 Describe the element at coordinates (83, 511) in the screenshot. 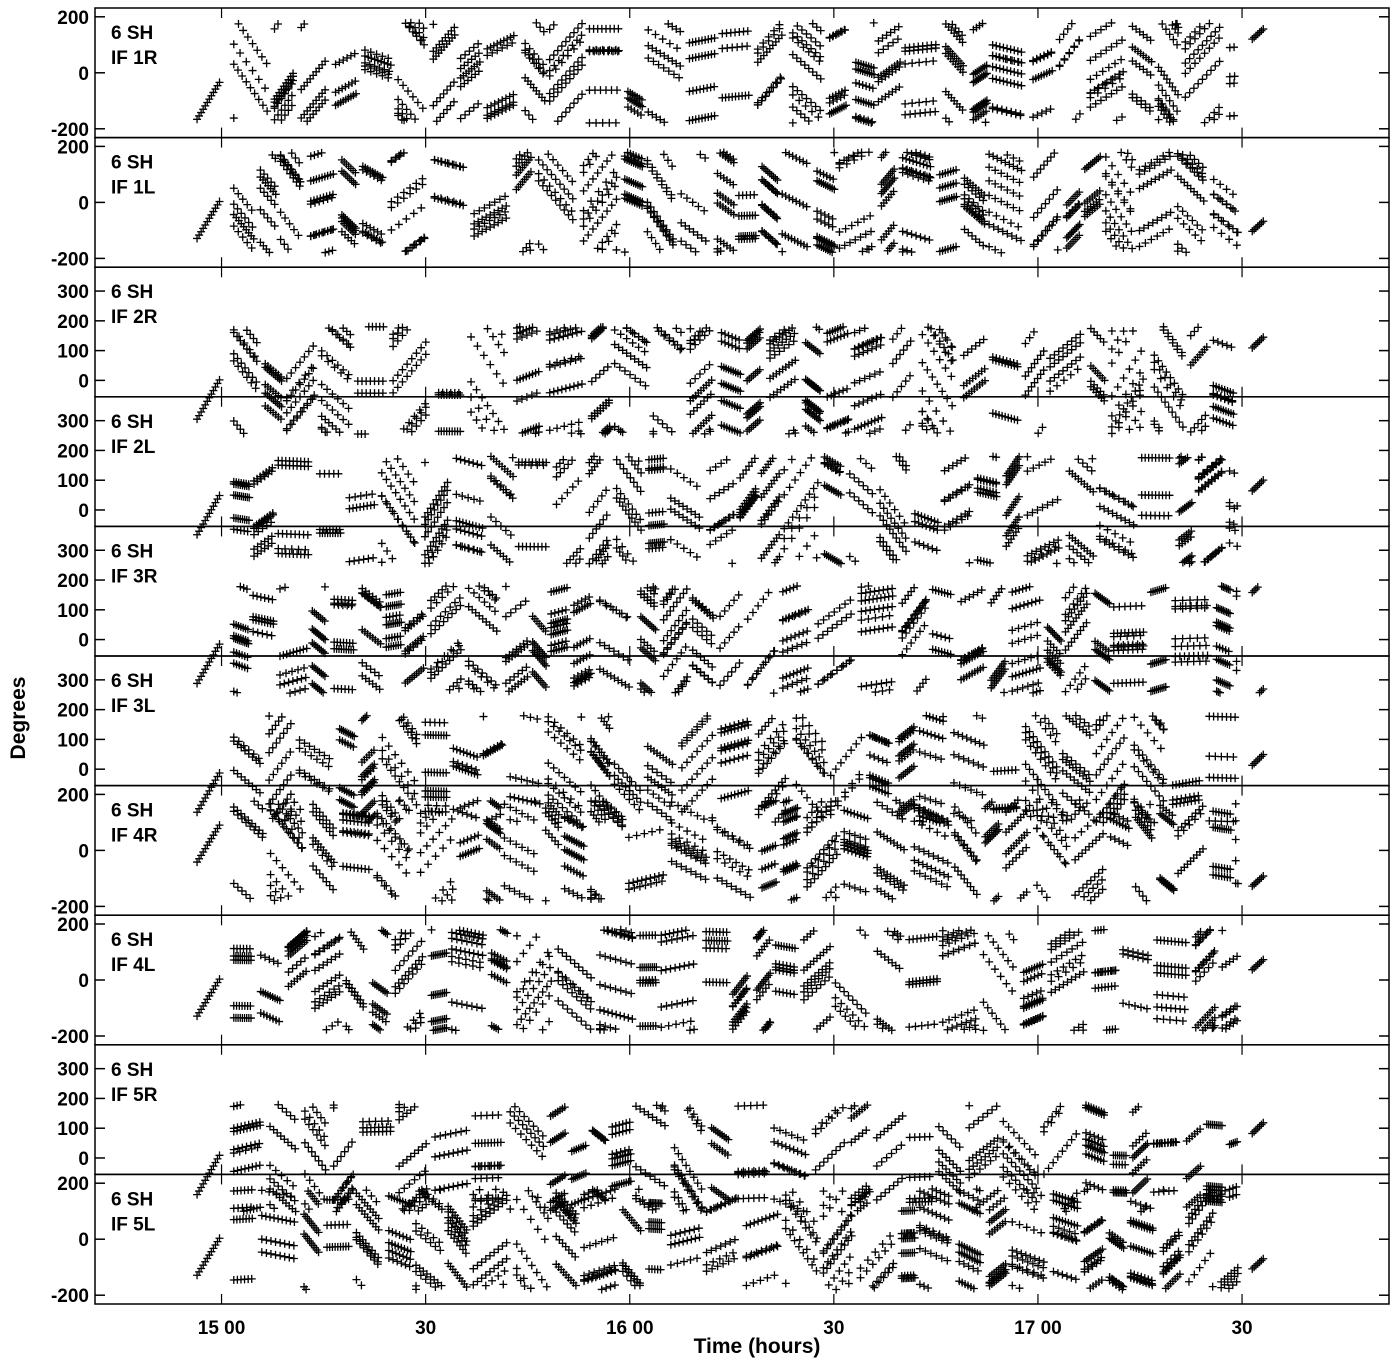

I see `y-tick-label: 0` at that location.